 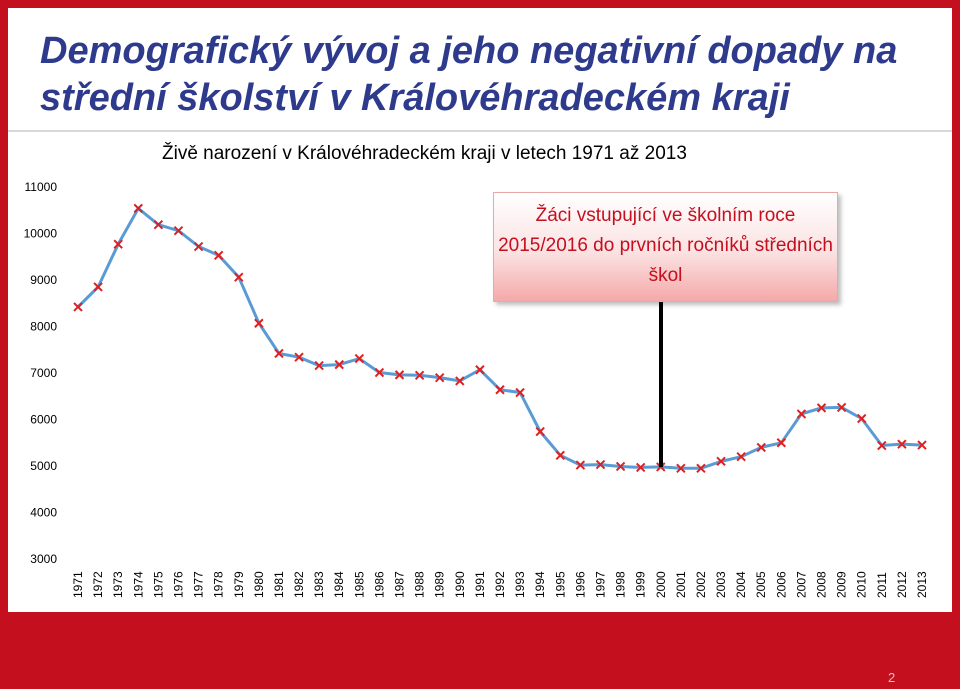 I want to click on x-tick-label: 1987, so click(x=400, y=584).